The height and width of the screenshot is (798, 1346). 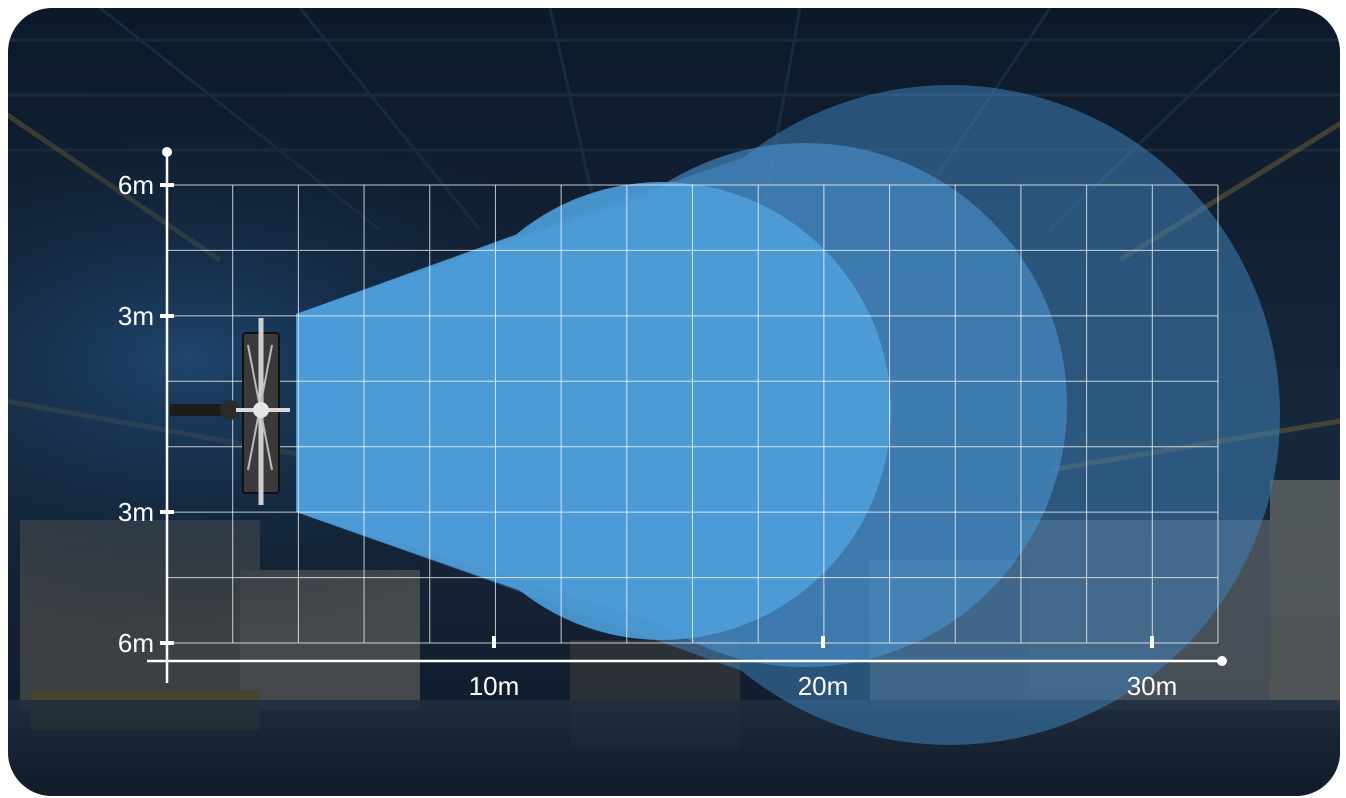 What do you see at coordinates (1152, 686) in the screenshot?
I see `x-tick-label: 30m` at bounding box center [1152, 686].